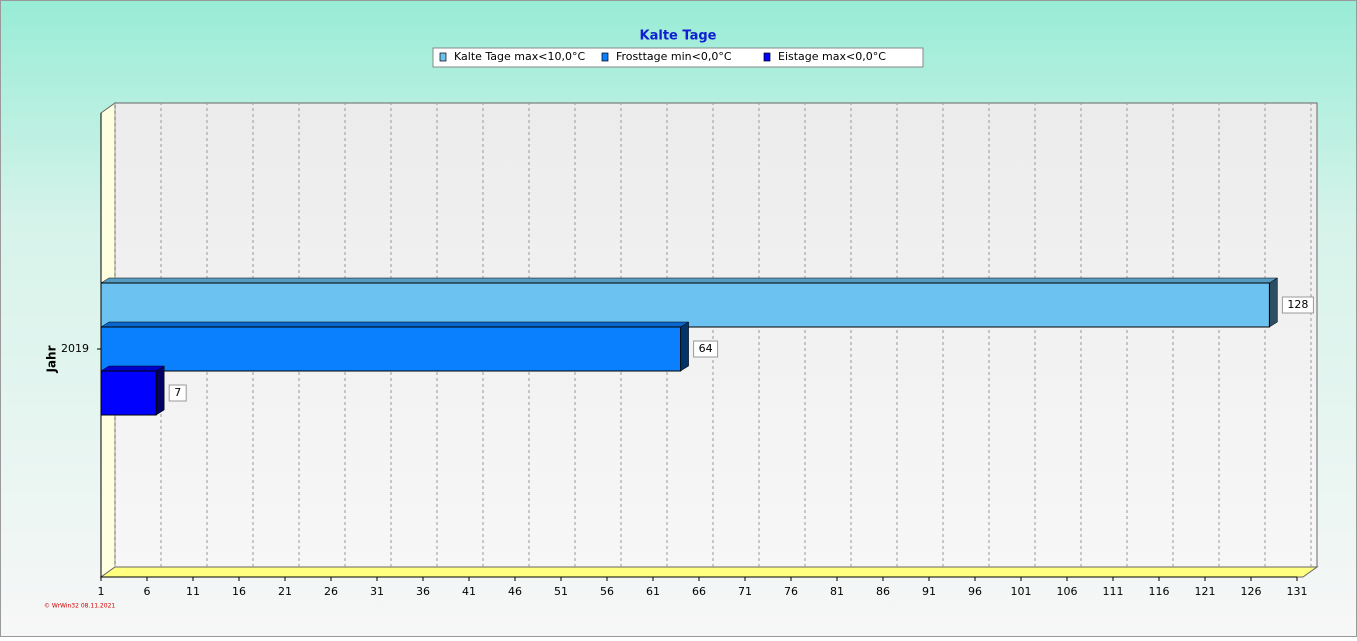 The height and width of the screenshot is (641, 1357). Describe the element at coordinates (709, 572) in the screenshot. I see `floor` at that location.